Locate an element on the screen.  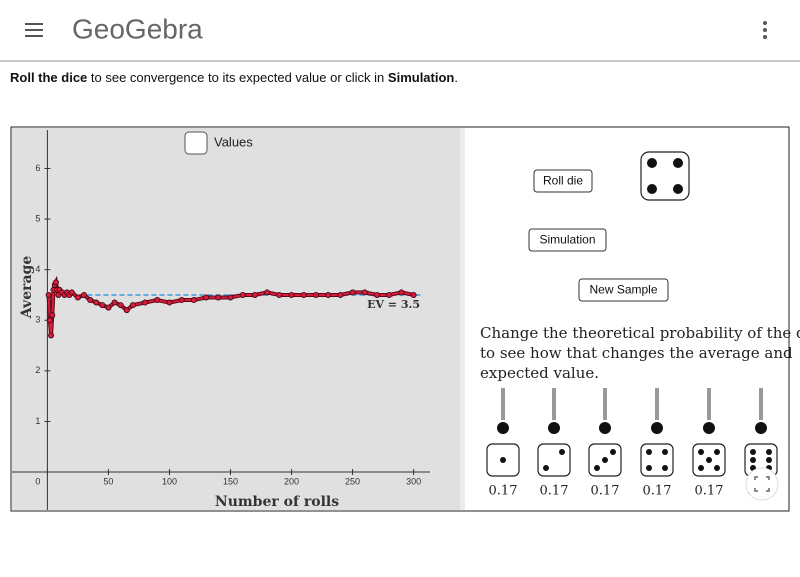
y-tick-label: 3 is located at coordinates (37, 320).